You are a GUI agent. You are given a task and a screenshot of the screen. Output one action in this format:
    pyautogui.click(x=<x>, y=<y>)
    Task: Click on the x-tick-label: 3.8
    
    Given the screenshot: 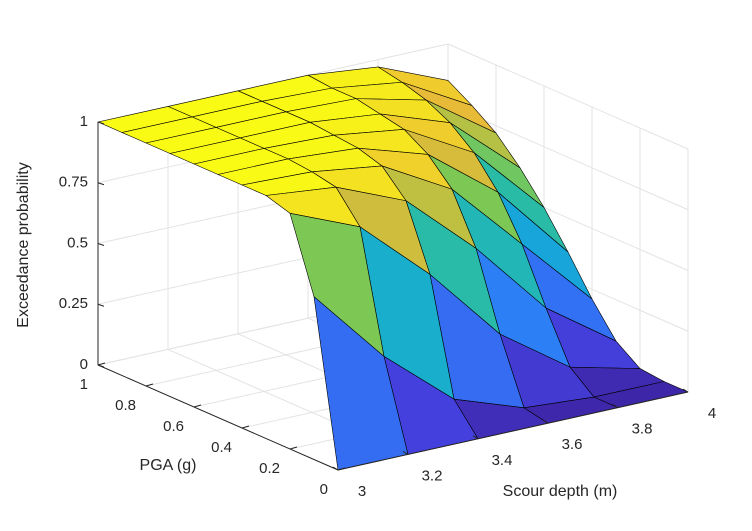 What is the action you would take?
    pyautogui.click(x=642, y=429)
    